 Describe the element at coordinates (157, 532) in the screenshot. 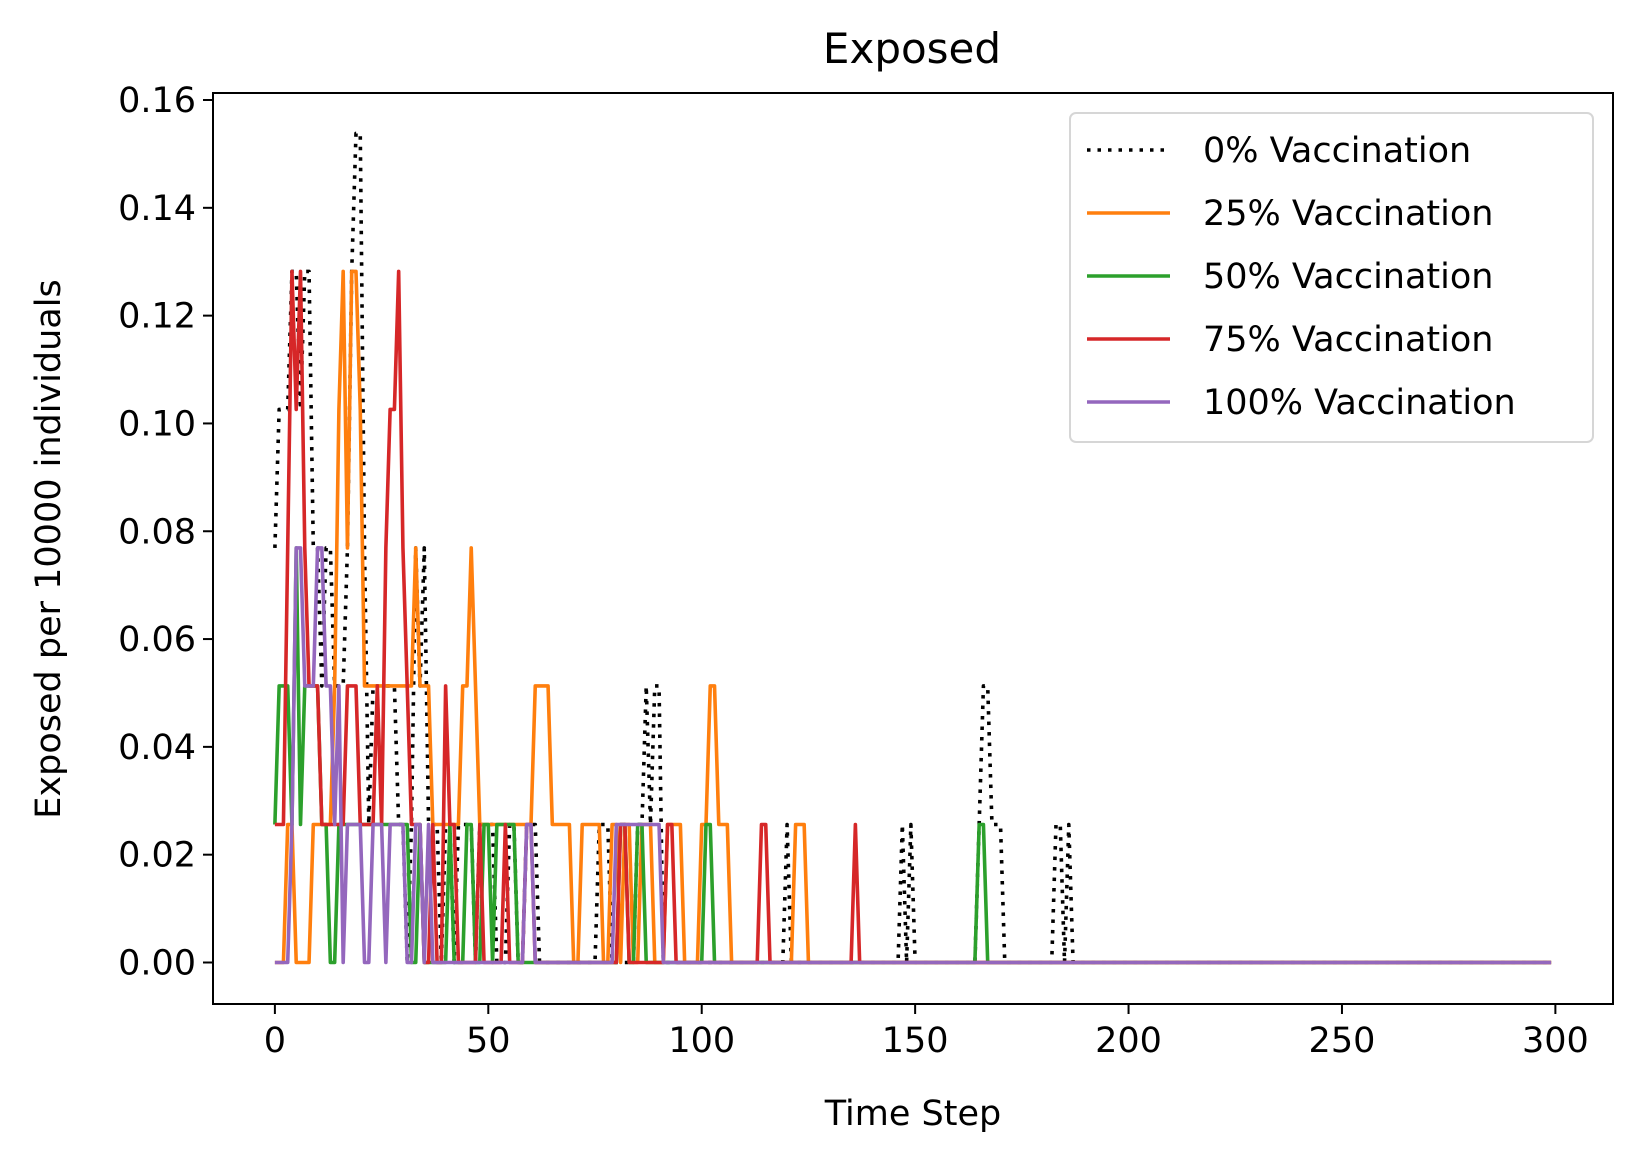

I see `y-tick-label: 0.08` at that location.